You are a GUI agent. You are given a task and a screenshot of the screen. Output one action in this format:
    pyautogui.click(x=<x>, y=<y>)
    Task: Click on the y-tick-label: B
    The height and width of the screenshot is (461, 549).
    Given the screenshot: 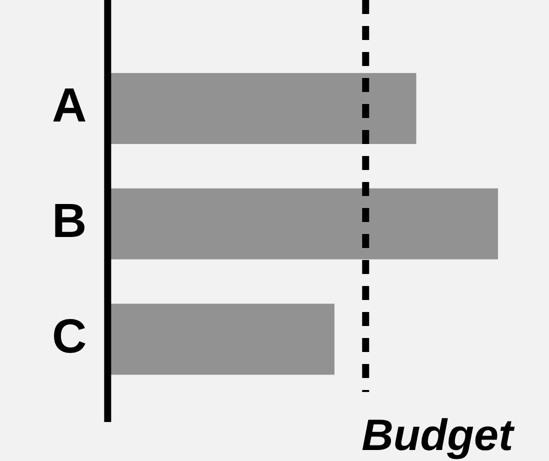 What is the action you would take?
    pyautogui.click(x=69, y=221)
    